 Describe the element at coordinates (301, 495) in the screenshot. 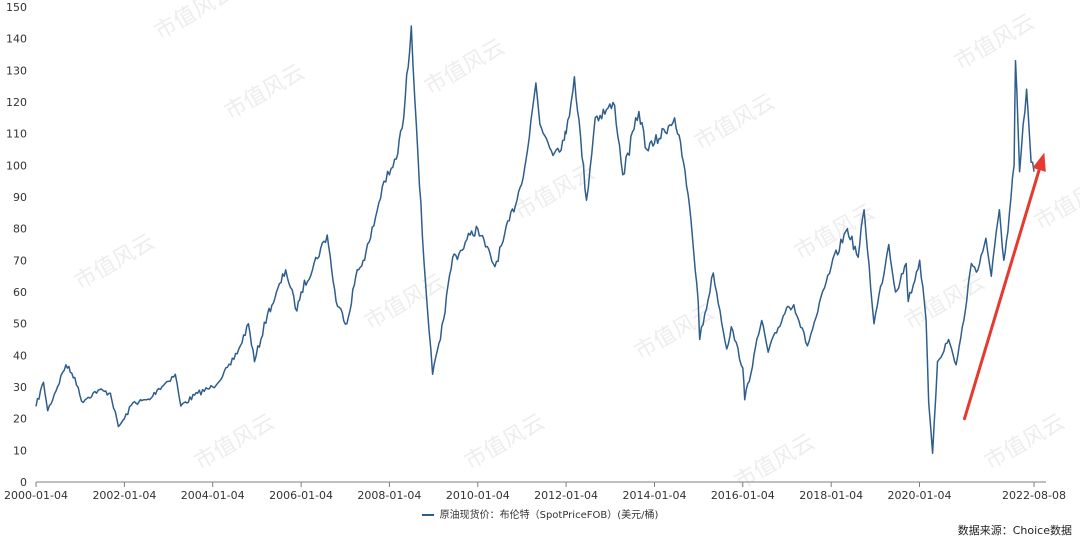

I see `x-tick-label: 2006-01-04` at that location.